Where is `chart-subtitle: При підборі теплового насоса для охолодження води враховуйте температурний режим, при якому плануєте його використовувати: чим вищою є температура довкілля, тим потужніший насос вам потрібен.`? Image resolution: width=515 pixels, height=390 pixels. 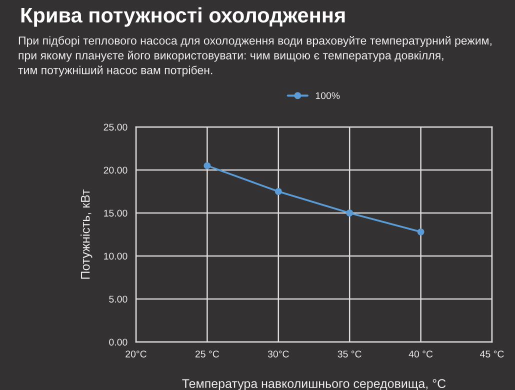
chart-subtitle: При підборі теплового насоса для охолодження води враховуйте температурний режим, при якому плануєте його використовувати: чим вищою є температура довкілля, тим потужніший насос вам потрібен. is located at coordinates (255, 56).